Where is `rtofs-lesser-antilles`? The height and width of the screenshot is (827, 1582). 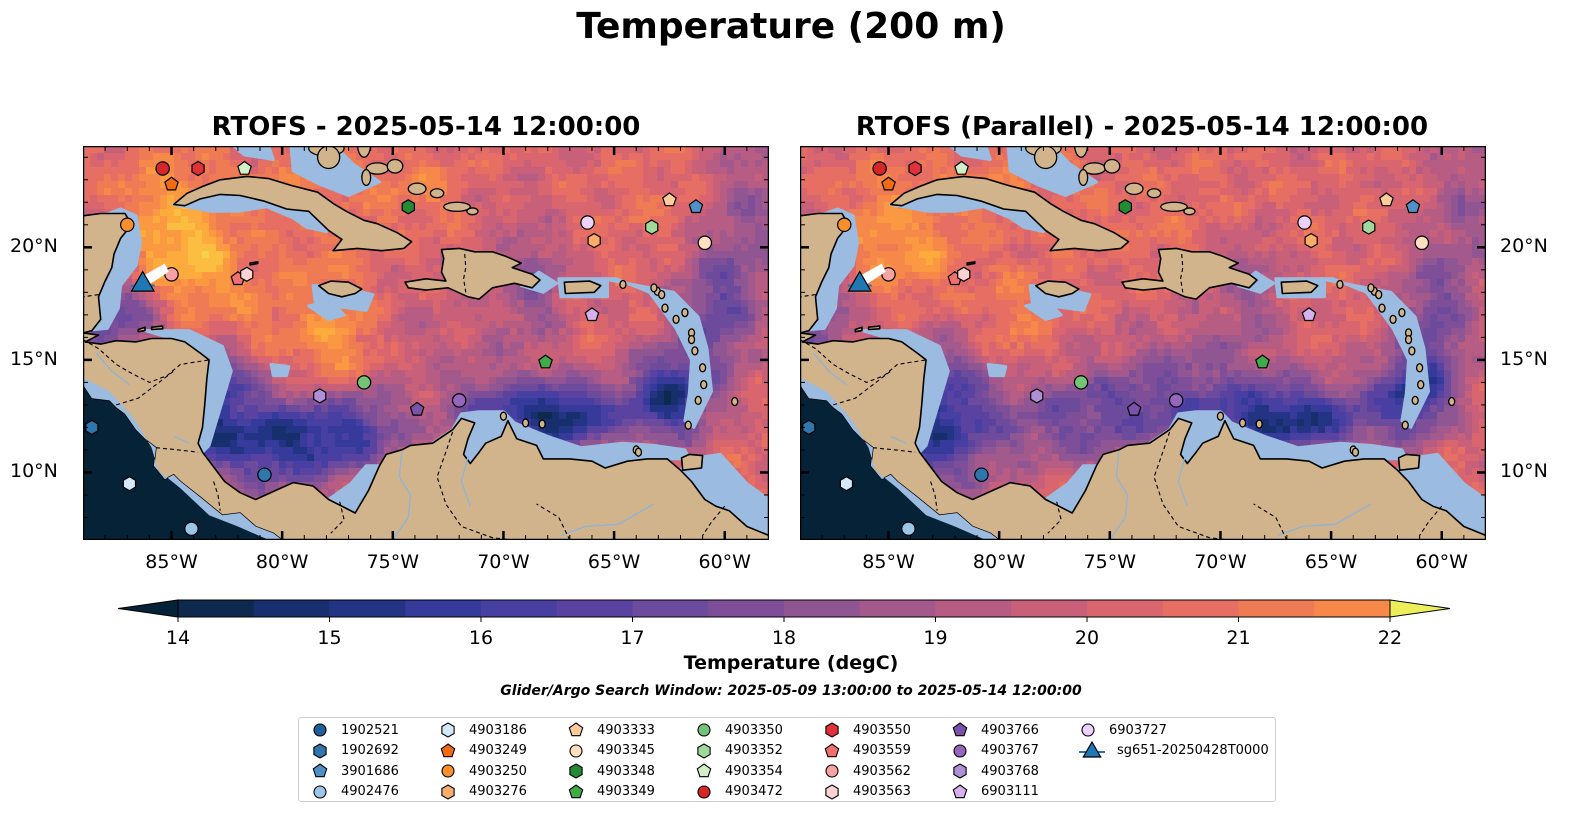
rtofs-lesser-antilles is located at coordinates (619, 368).